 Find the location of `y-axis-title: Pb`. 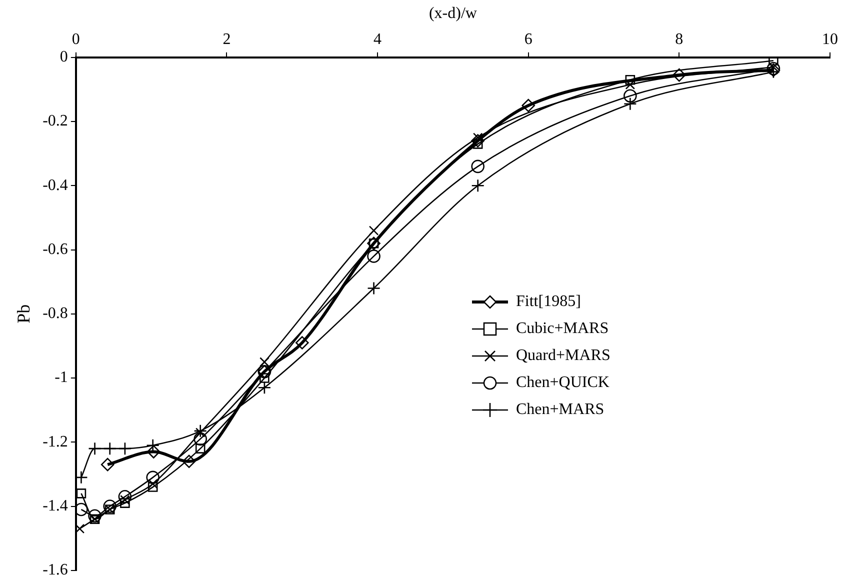

y-axis-title: Pb is located at coordinates (24, 314).